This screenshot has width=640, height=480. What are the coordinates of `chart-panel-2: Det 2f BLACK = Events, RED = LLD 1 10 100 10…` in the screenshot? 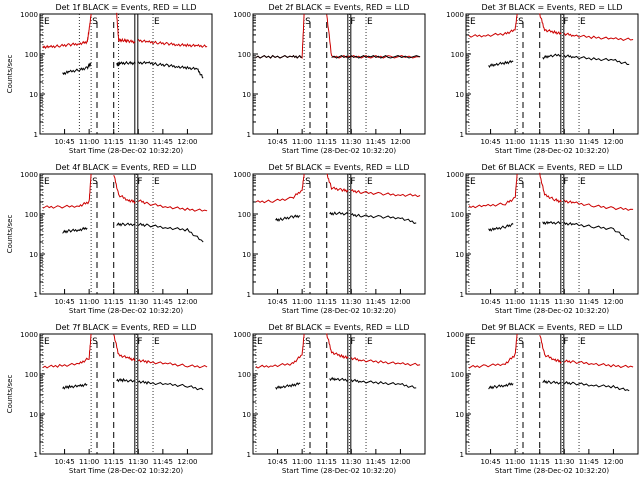 It's located at (329, 79).